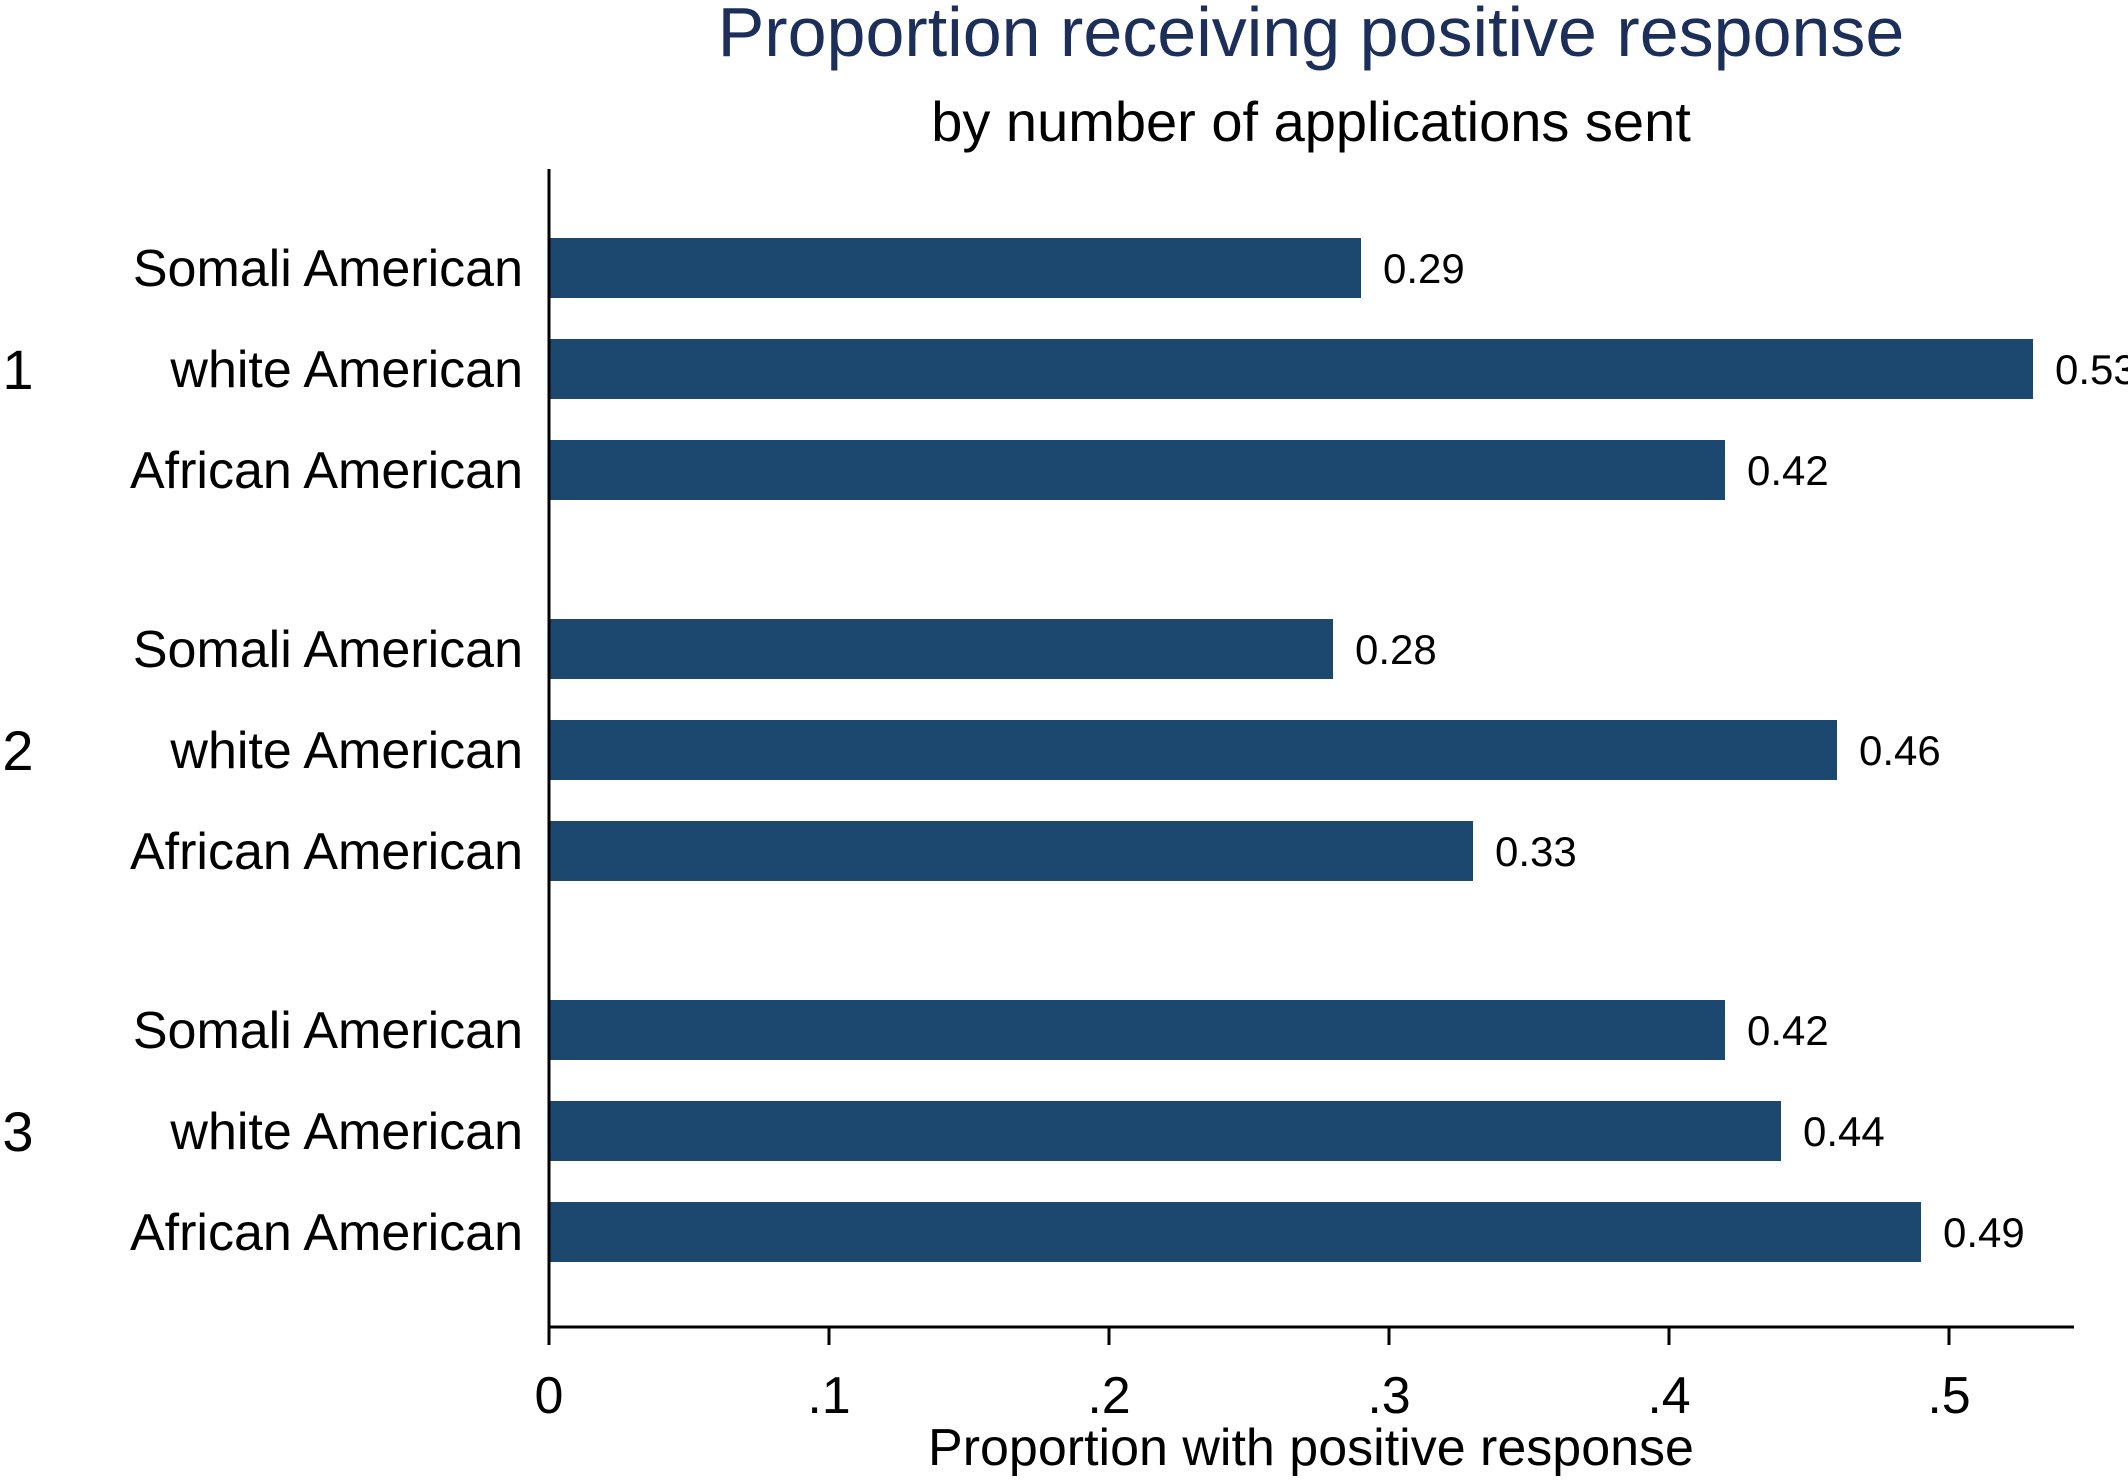 This screenshot has width=2128, height=1481. What do you see at coordinates (1311, 1448) in the screenshot?
I see `x-axis-label: Proportion with positive response` at bounding box center [1311, 1448].